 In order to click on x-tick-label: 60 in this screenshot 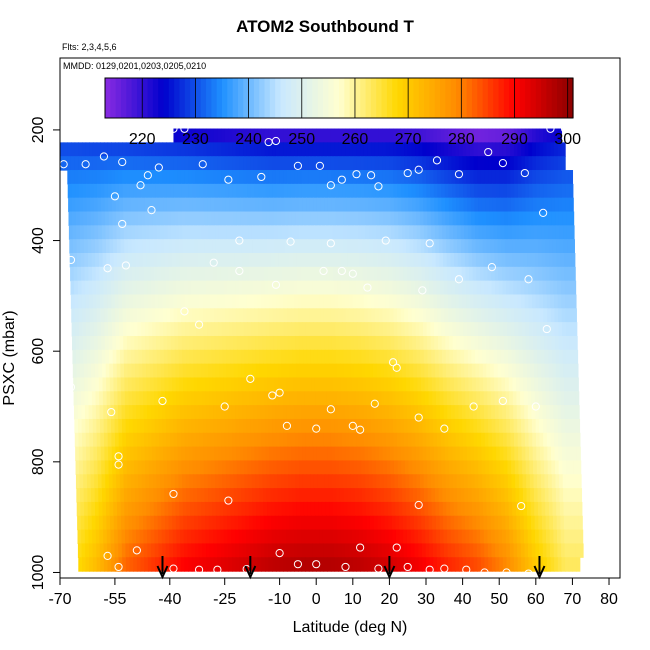, I will do `click(536, 599)`.